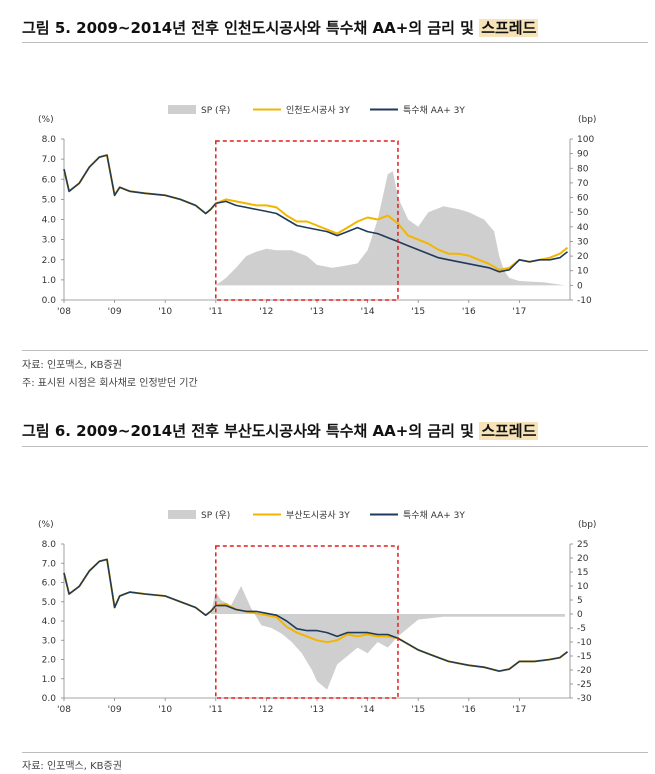 The height and width of the screenshot is (774, 655). Describe the element at coordinates (335, 446) in the screenshot. I see `figure-6-rule` at that location.